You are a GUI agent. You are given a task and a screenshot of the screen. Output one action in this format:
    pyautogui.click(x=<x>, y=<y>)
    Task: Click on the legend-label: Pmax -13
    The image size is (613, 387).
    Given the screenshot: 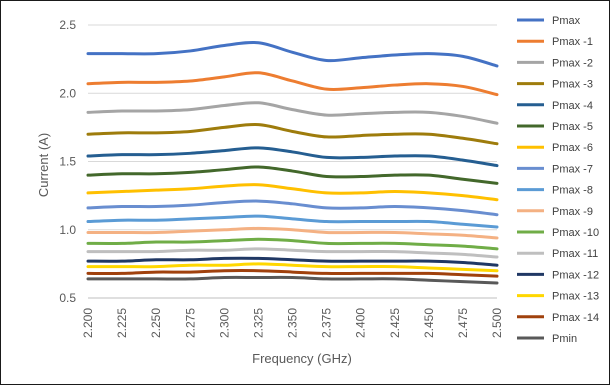 What is the action you would take?
    pyautogui.click(x=575, y=297)
    